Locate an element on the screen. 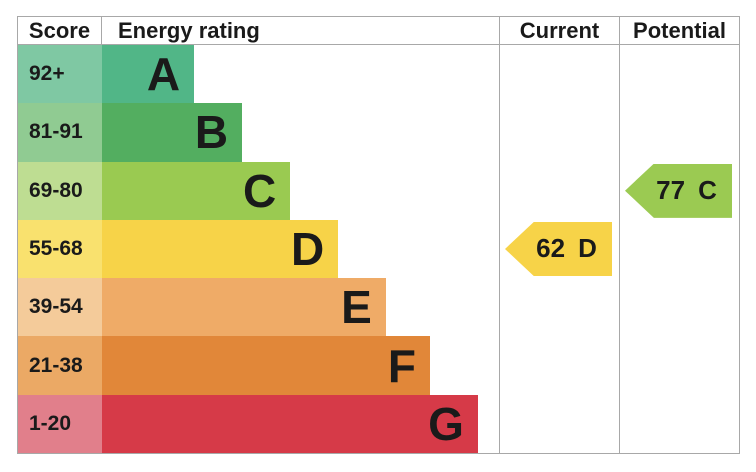 The image size is (756, 472). current-rating-arrow: 62 D is located at coordinates (558, 249).